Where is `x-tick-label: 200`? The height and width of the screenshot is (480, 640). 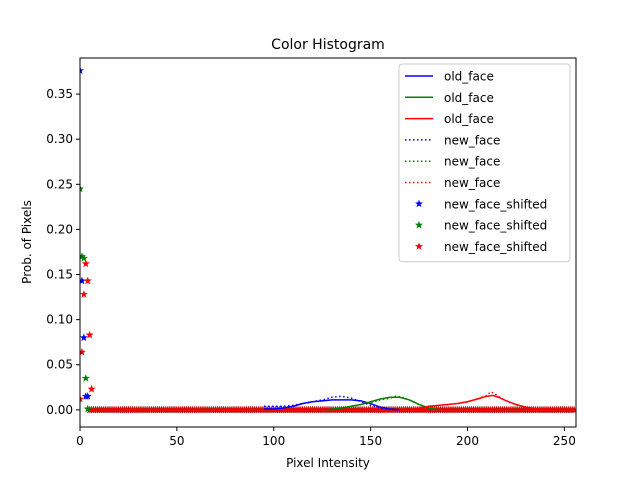
x-tick-label: 200 is located at coordinates (467, 441).